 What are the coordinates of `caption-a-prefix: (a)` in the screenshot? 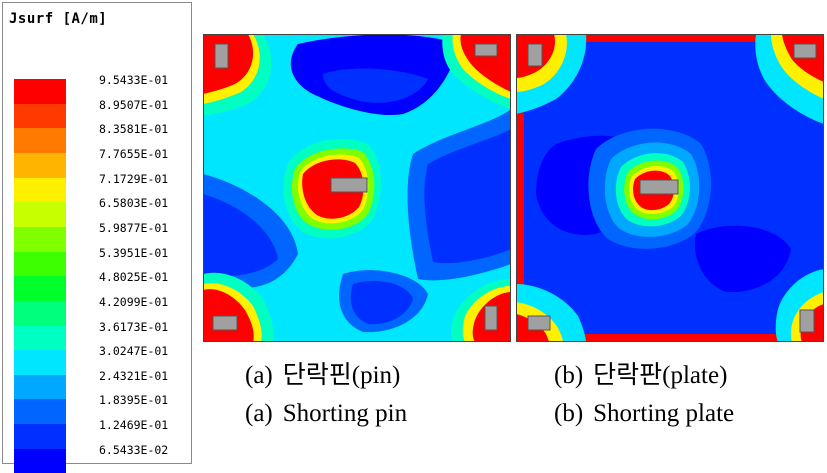 It's located at (259, 375).